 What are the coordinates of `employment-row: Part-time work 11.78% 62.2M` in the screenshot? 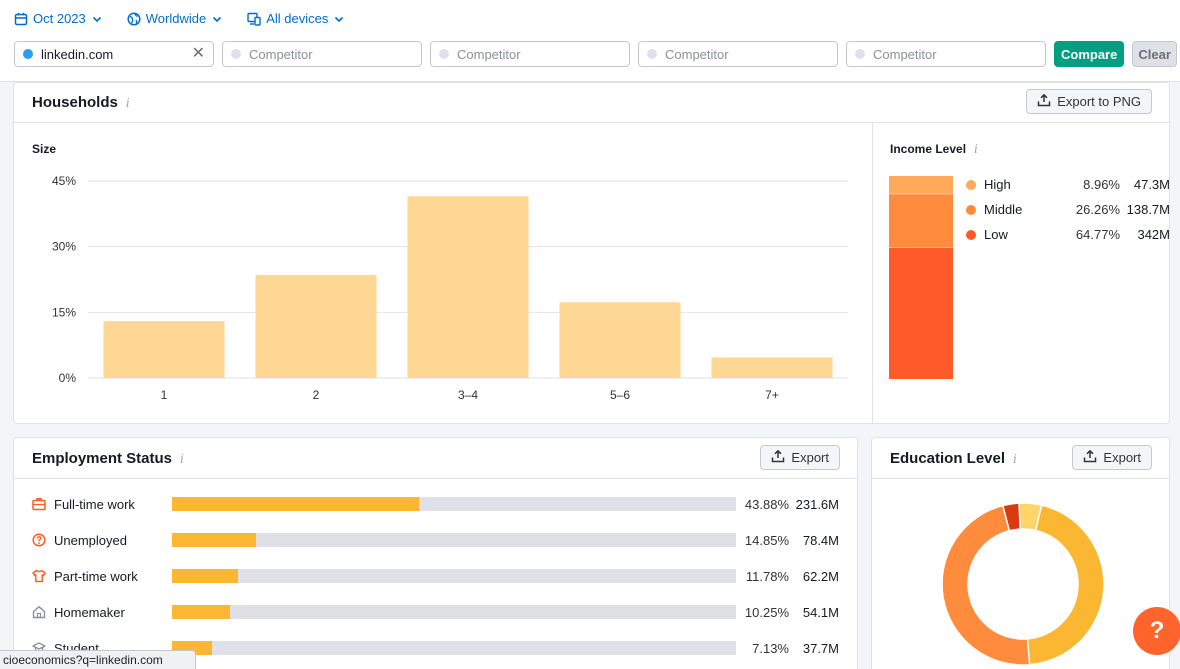 It's located at (435, 576).